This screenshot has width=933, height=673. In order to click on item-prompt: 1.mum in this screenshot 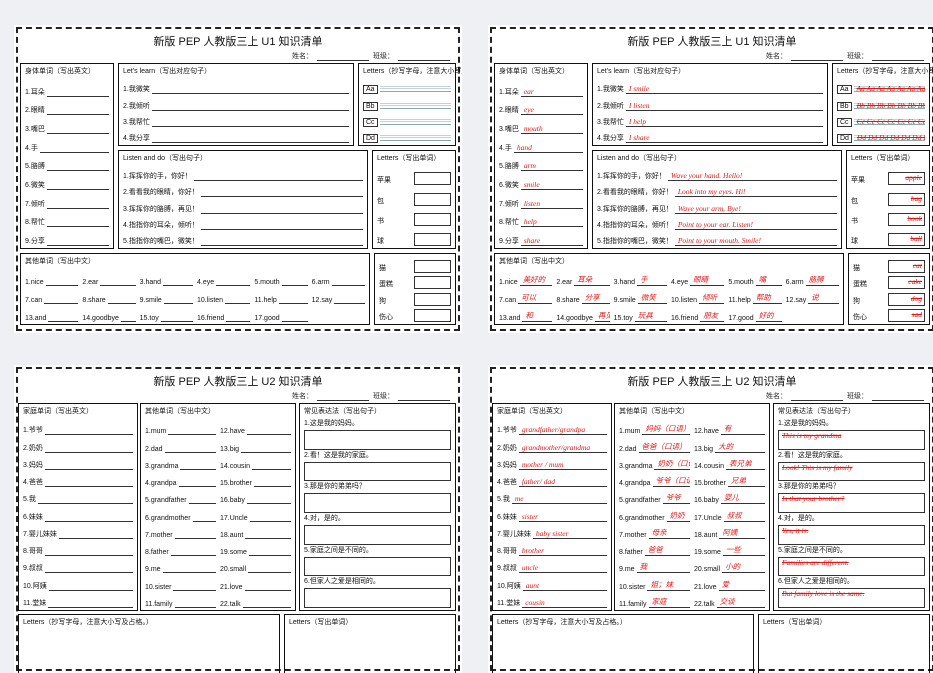, I will do `click(630, 432)`.